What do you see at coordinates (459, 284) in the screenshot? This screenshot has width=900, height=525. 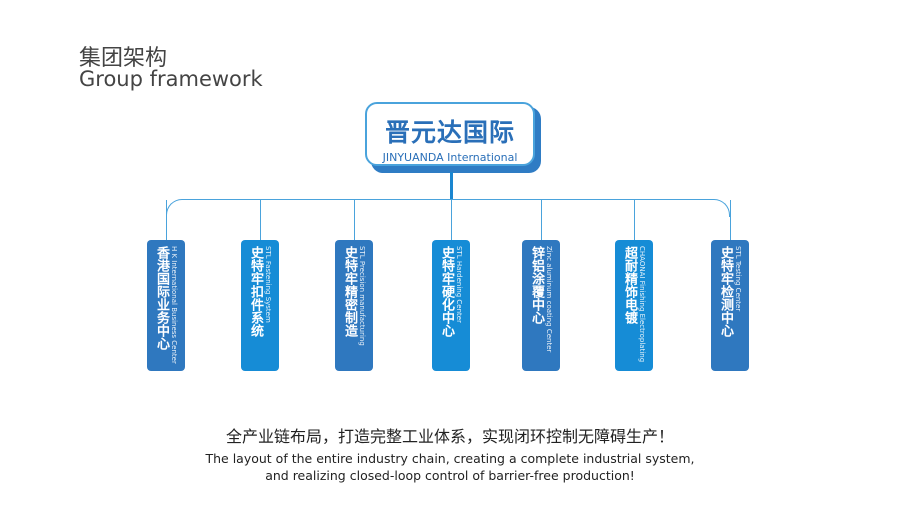 I see `node-name-en: STL Hardening Center` at bounding box center [459, 284].